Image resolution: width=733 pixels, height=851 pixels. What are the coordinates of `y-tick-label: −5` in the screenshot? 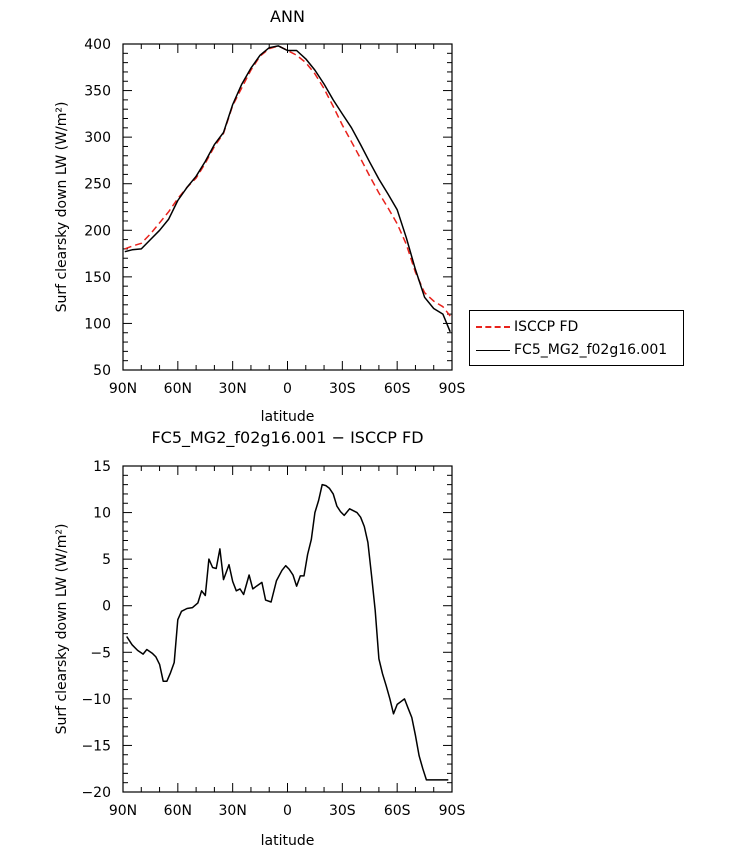 It's located at (100, 653).